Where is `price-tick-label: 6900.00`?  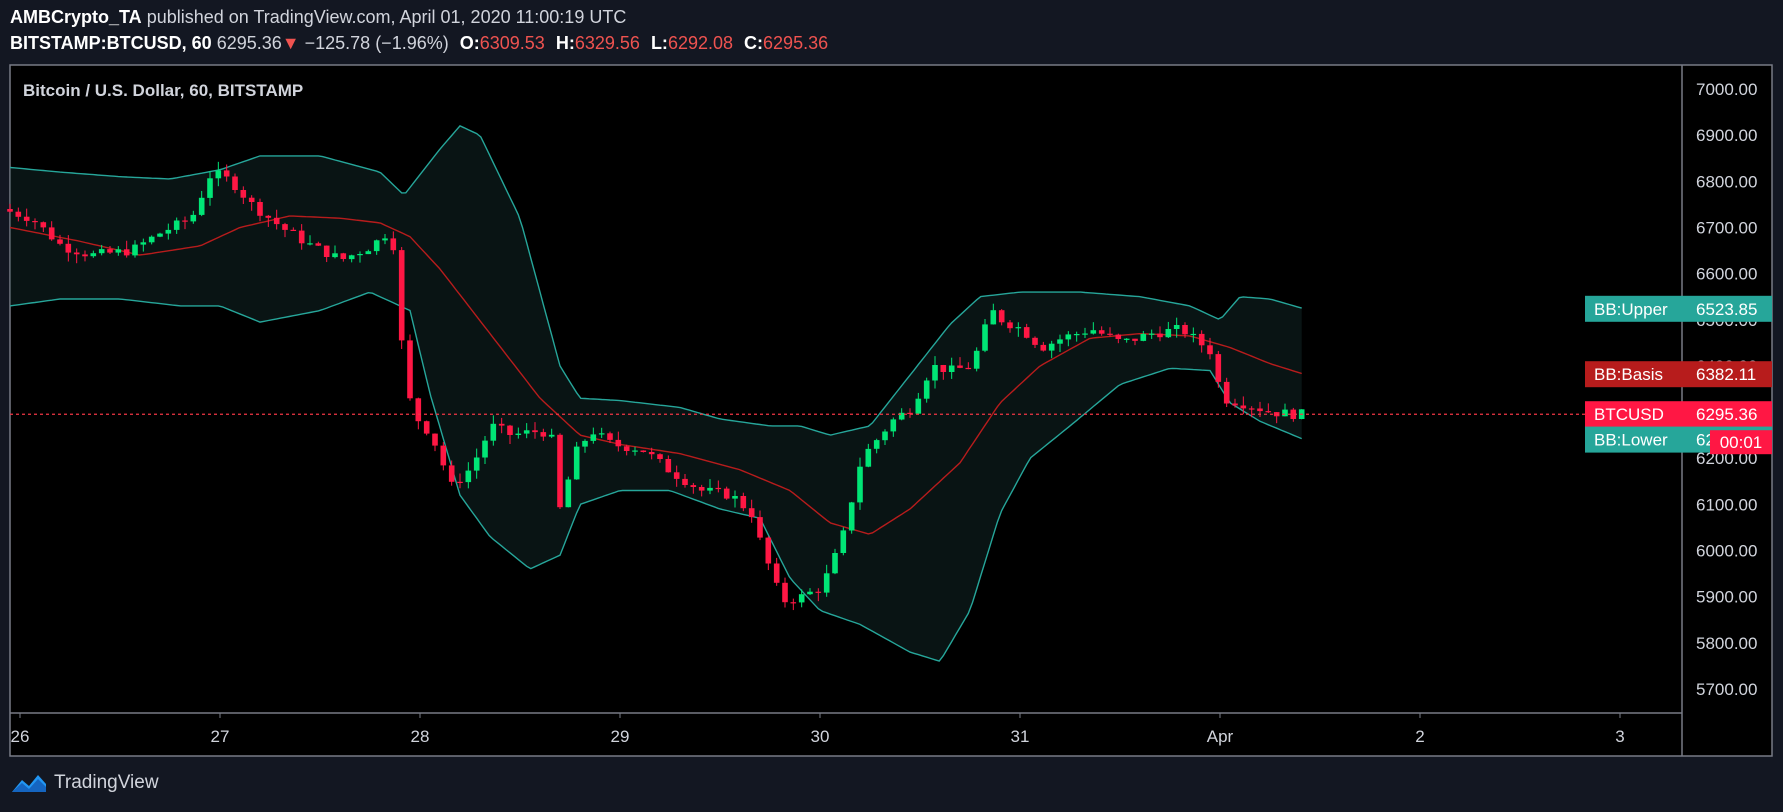
price-tick-label: 6900.00 is located at coordinates (1726, 135).